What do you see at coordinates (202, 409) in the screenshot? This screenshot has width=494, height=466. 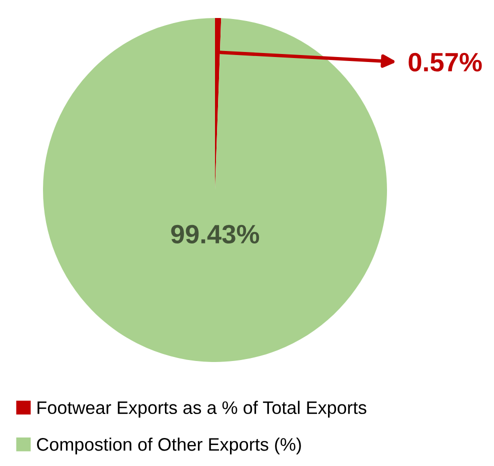 I see `legend-label: Footwear Exports as a % of Total Exports` at bounding box center [202, 409].